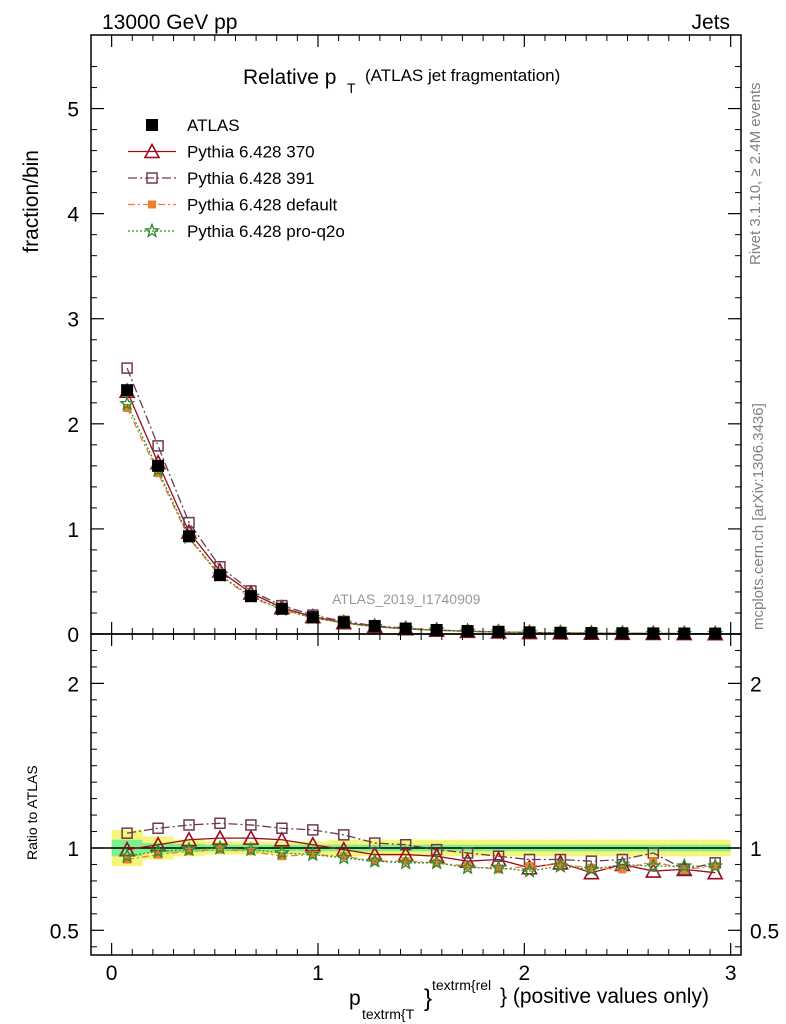 Image resolution: width=786 pixels, height=1024 pixels. What do you see at coordinates (127, 408) in the screenshot?
I see `data-point-pythia-6-428-default` at bounding box center [127, 408].